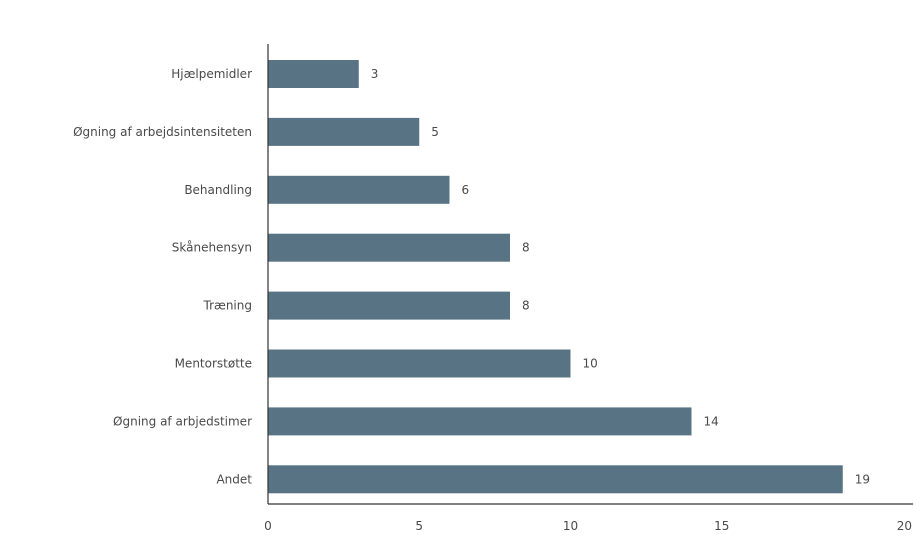  What do you see at coordinates (218, 190) in the screenshot?
I see `category-label: Behandling` at bounding box center [218, 190].